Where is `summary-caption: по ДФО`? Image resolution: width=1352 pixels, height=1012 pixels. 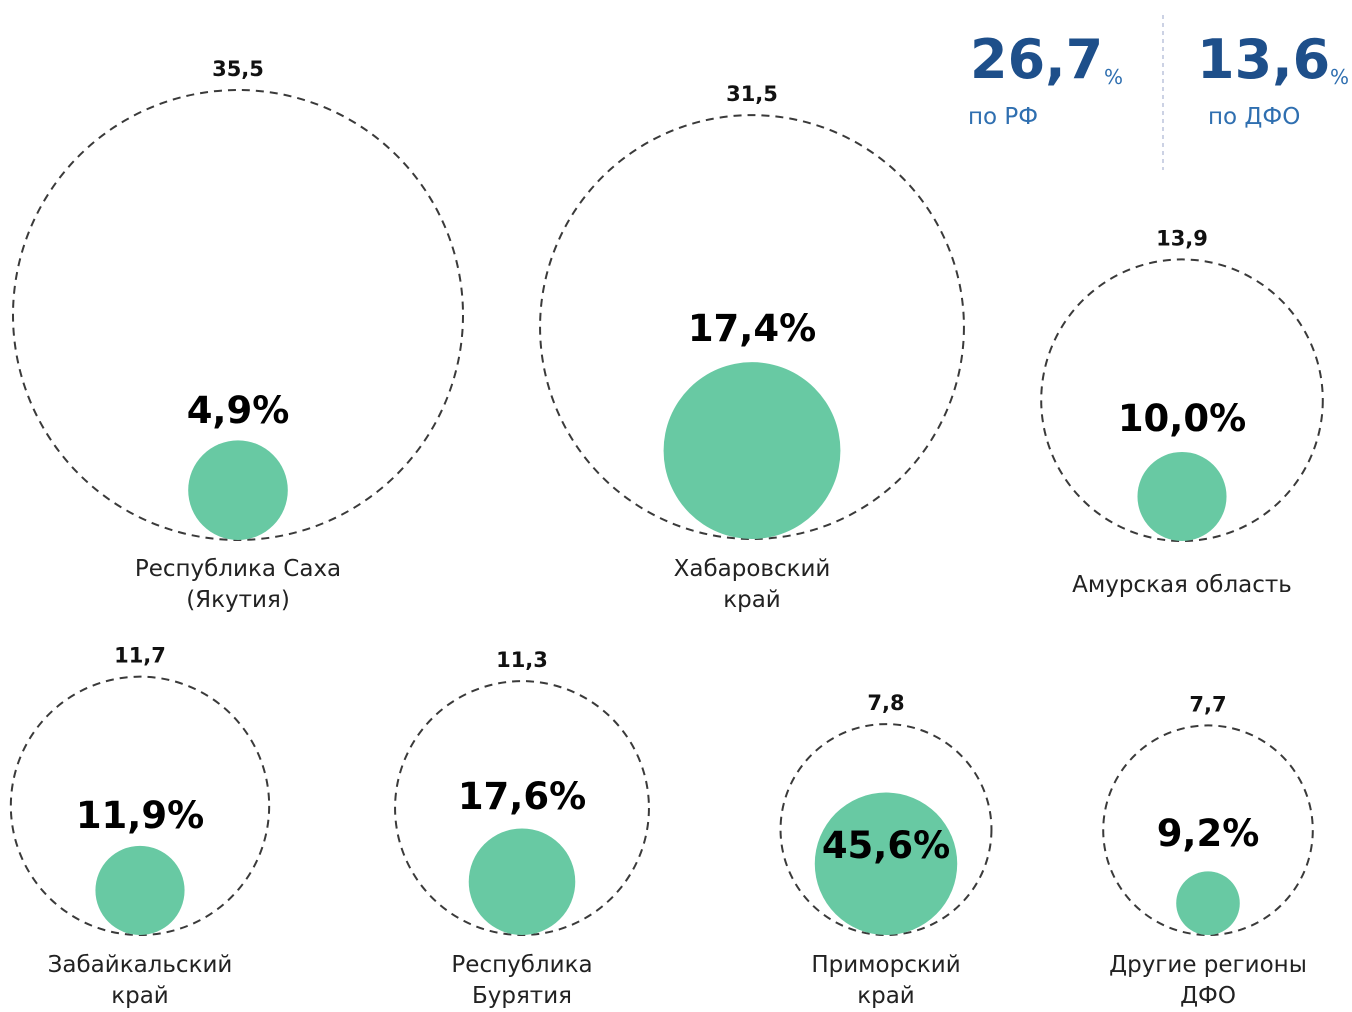
summary-caption: по ДФО is located at coordinates (1254, 117).